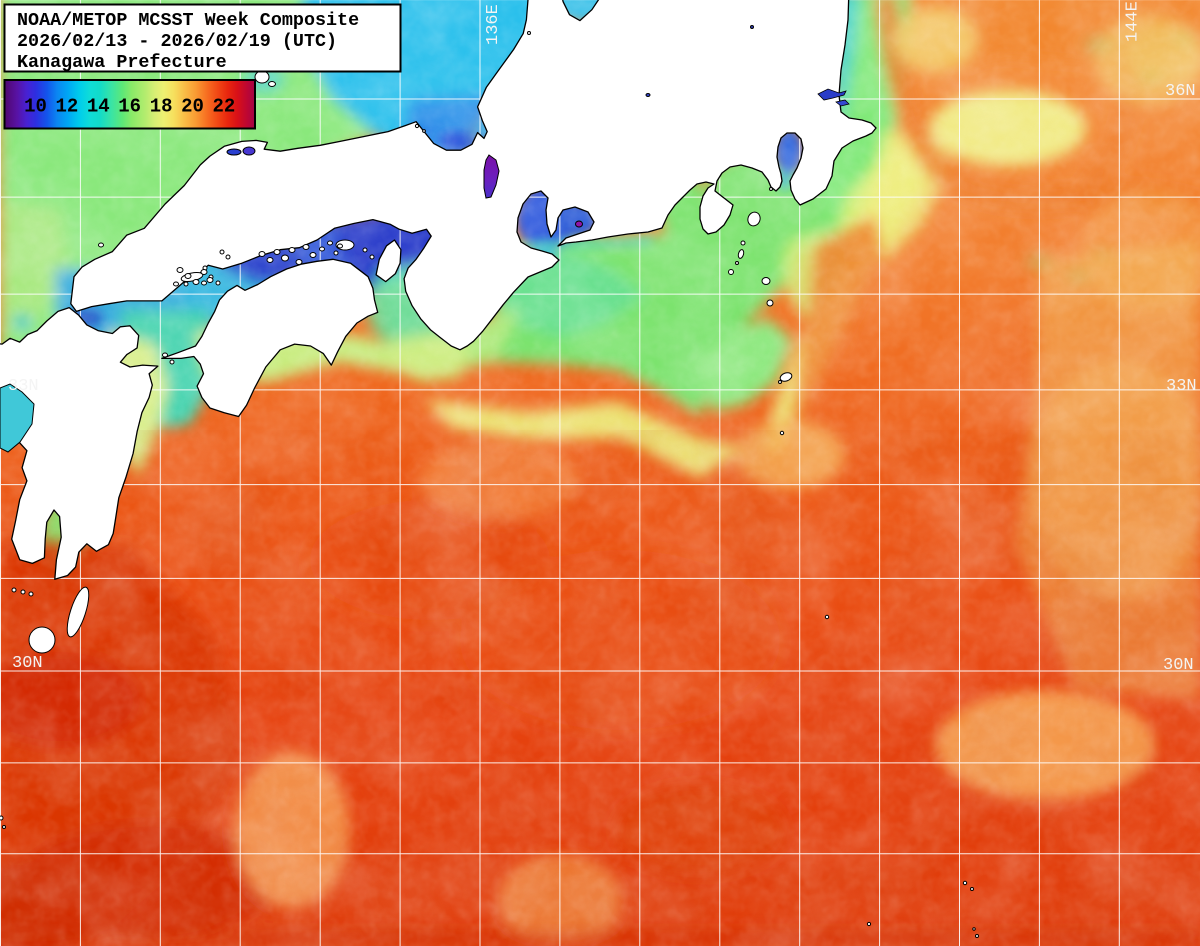 This screenshot has height=946, width=1200. Describe the element at coordinates (66, 107) in the screenshot. I see `svg-text: 12` at that location.